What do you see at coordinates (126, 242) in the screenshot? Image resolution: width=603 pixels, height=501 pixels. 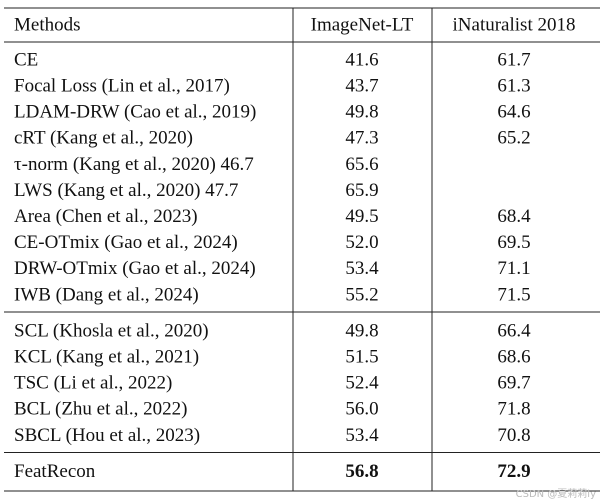 I see `method-cell: CE-OTmix (Gao et al., 2024)` at bounding box center [126, 242].